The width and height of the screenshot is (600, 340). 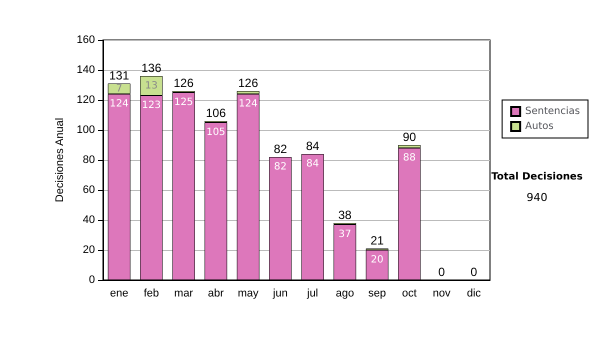 I want to click on y-tick-label: 60, so click(x=88, y=190).